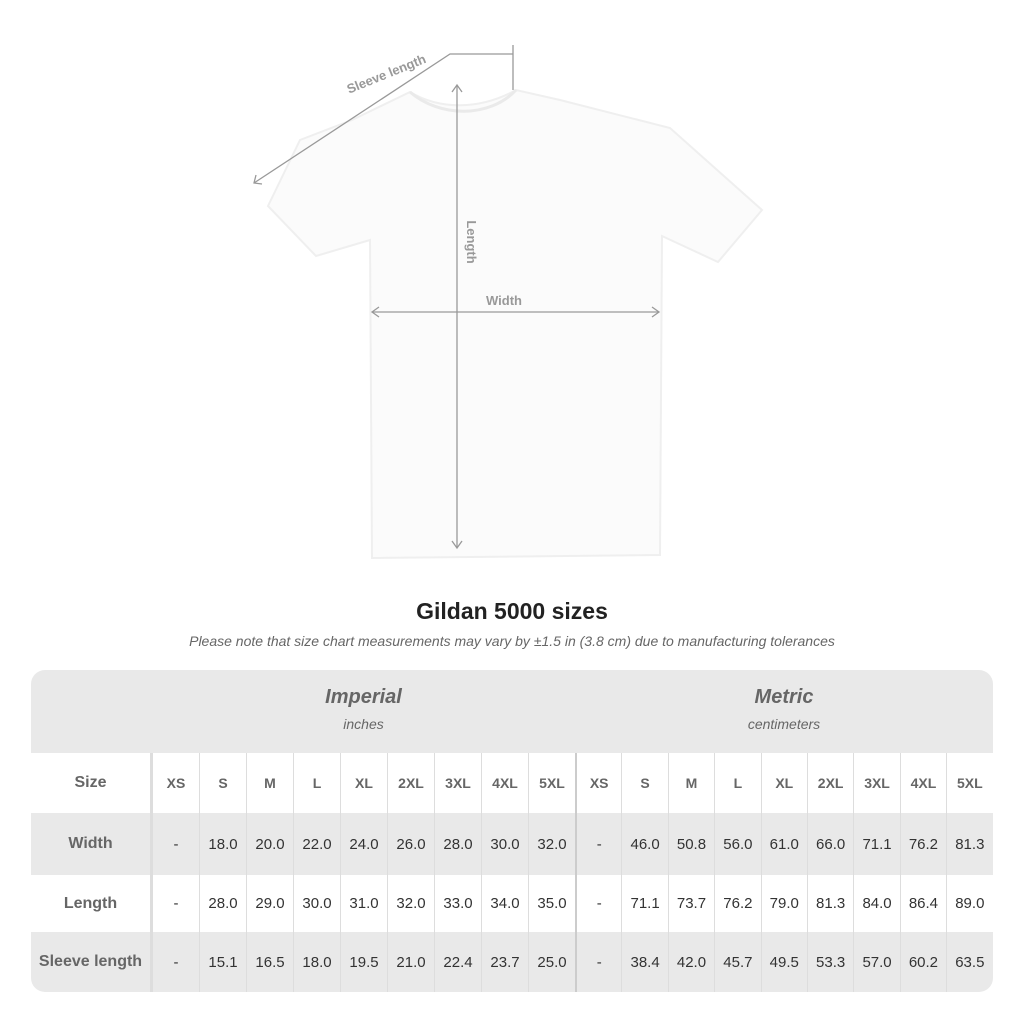  I want to click on metric-size-header: L, so click(737, 783).